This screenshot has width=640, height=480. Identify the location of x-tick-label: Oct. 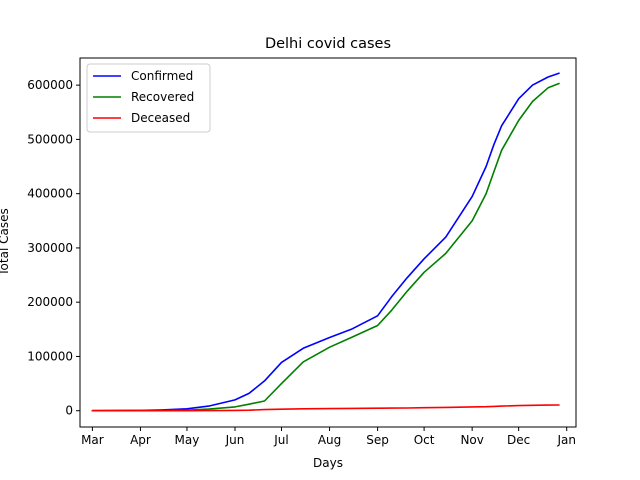
(424, 440).